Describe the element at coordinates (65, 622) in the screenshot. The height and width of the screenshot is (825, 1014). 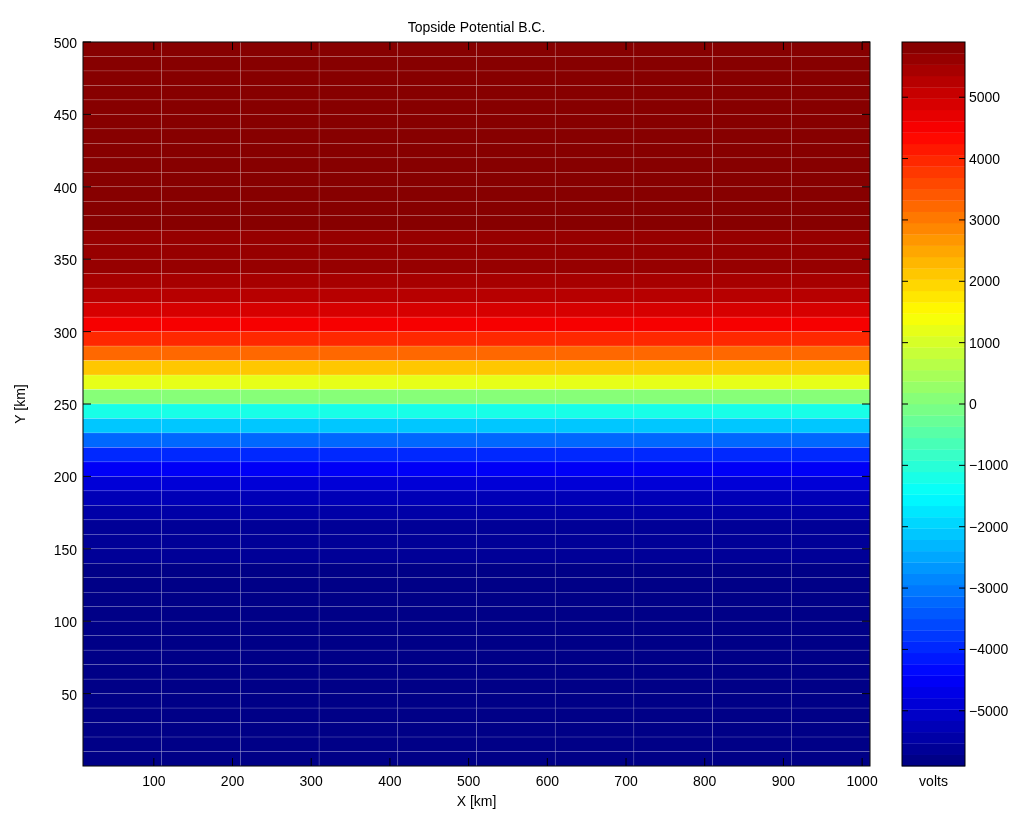
I see `y-tick-label: 100` at that location.